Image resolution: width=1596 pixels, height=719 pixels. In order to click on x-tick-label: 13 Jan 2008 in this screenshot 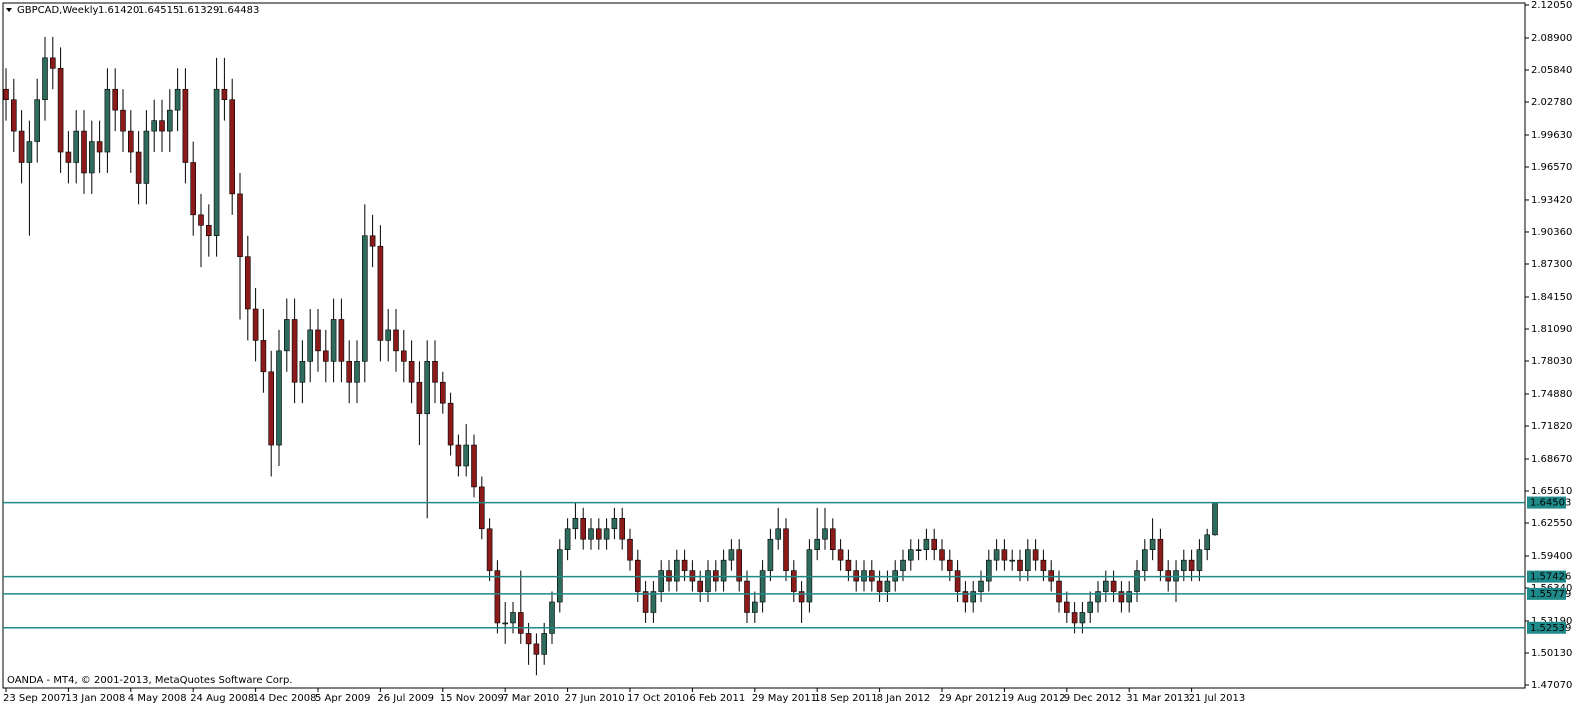, I will do `click(95, 698)`.